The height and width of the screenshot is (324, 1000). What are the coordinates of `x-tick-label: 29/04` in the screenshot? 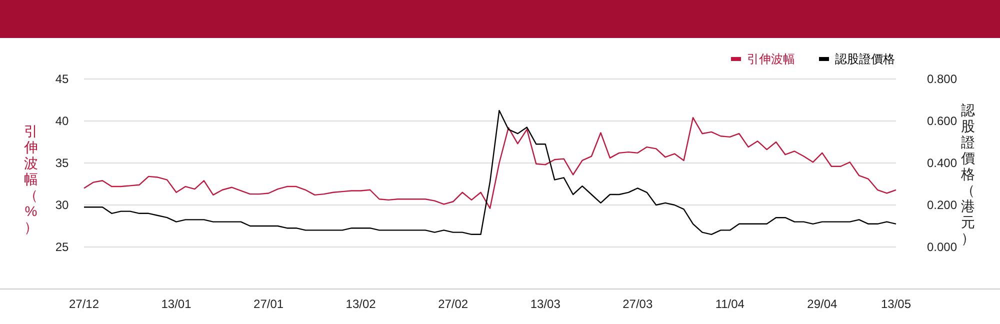 It's located at (822, 304).